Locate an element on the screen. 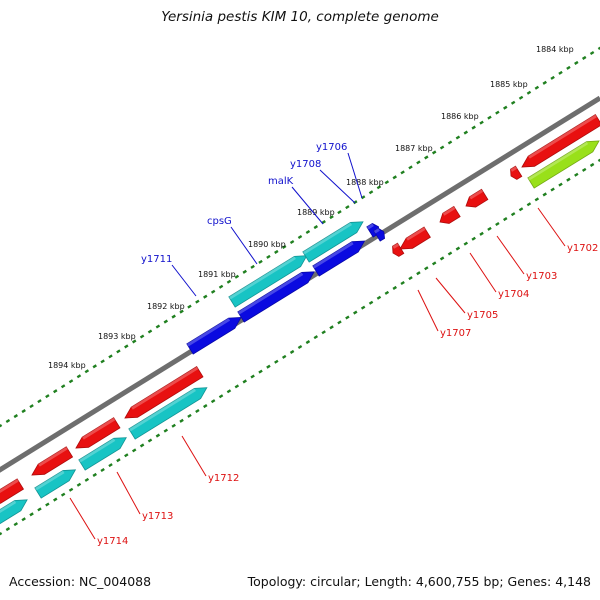 Image resolution: width=600 pixels, height=600 pixels. gene-y1703-highlight is located at coordinates (476, 194).